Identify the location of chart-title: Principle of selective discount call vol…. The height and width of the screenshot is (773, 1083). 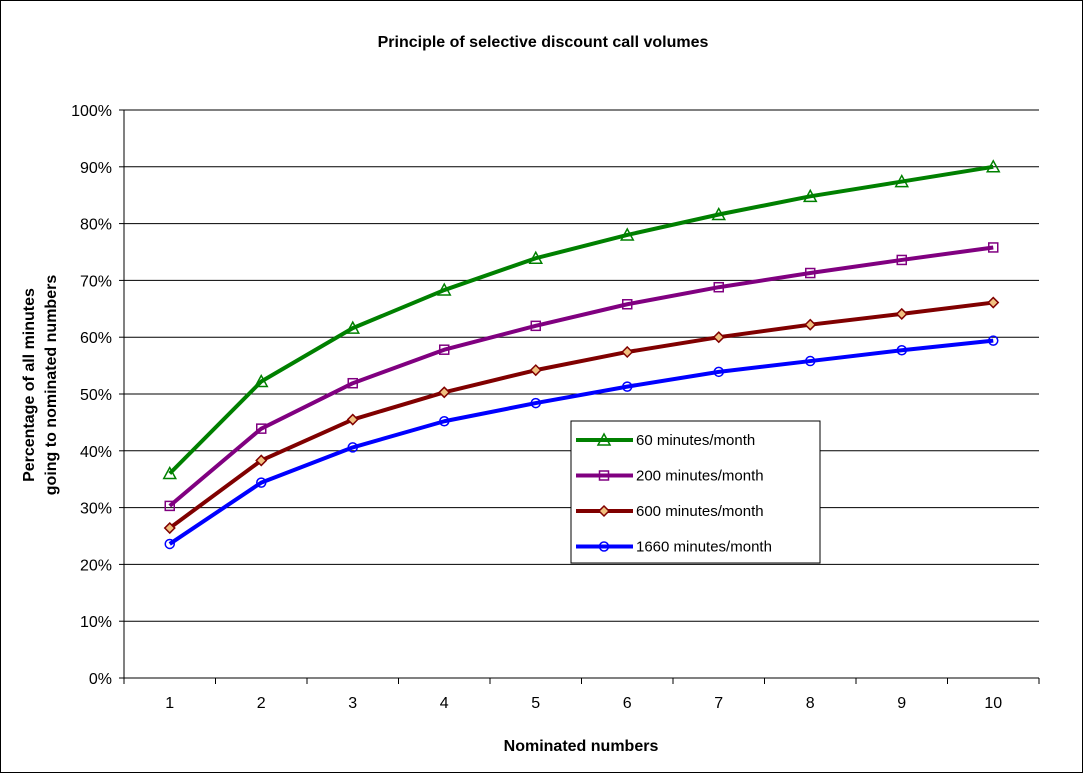
(543, 42).